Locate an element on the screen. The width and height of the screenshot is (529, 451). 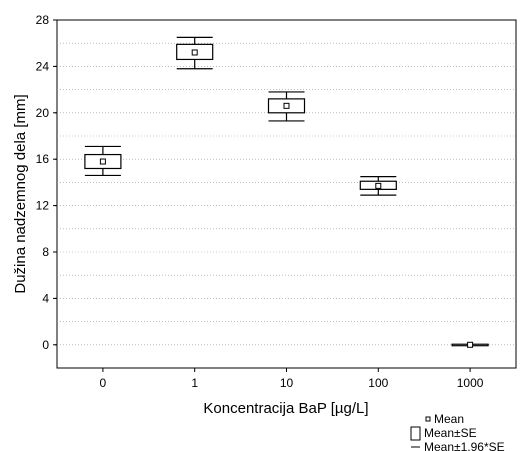
legend-se-icon is located at coordinates (415, 433).